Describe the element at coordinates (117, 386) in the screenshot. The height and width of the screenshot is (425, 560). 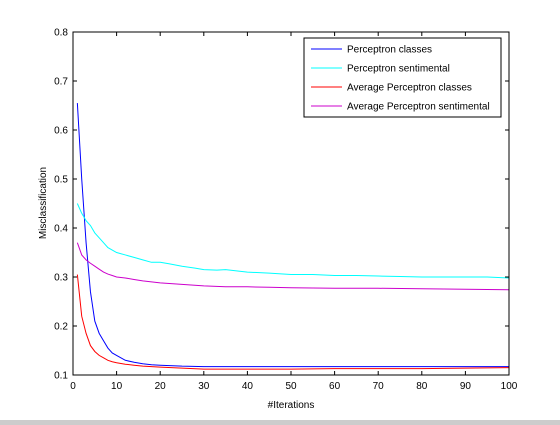
I see `x-tick-label: 10` at that location.